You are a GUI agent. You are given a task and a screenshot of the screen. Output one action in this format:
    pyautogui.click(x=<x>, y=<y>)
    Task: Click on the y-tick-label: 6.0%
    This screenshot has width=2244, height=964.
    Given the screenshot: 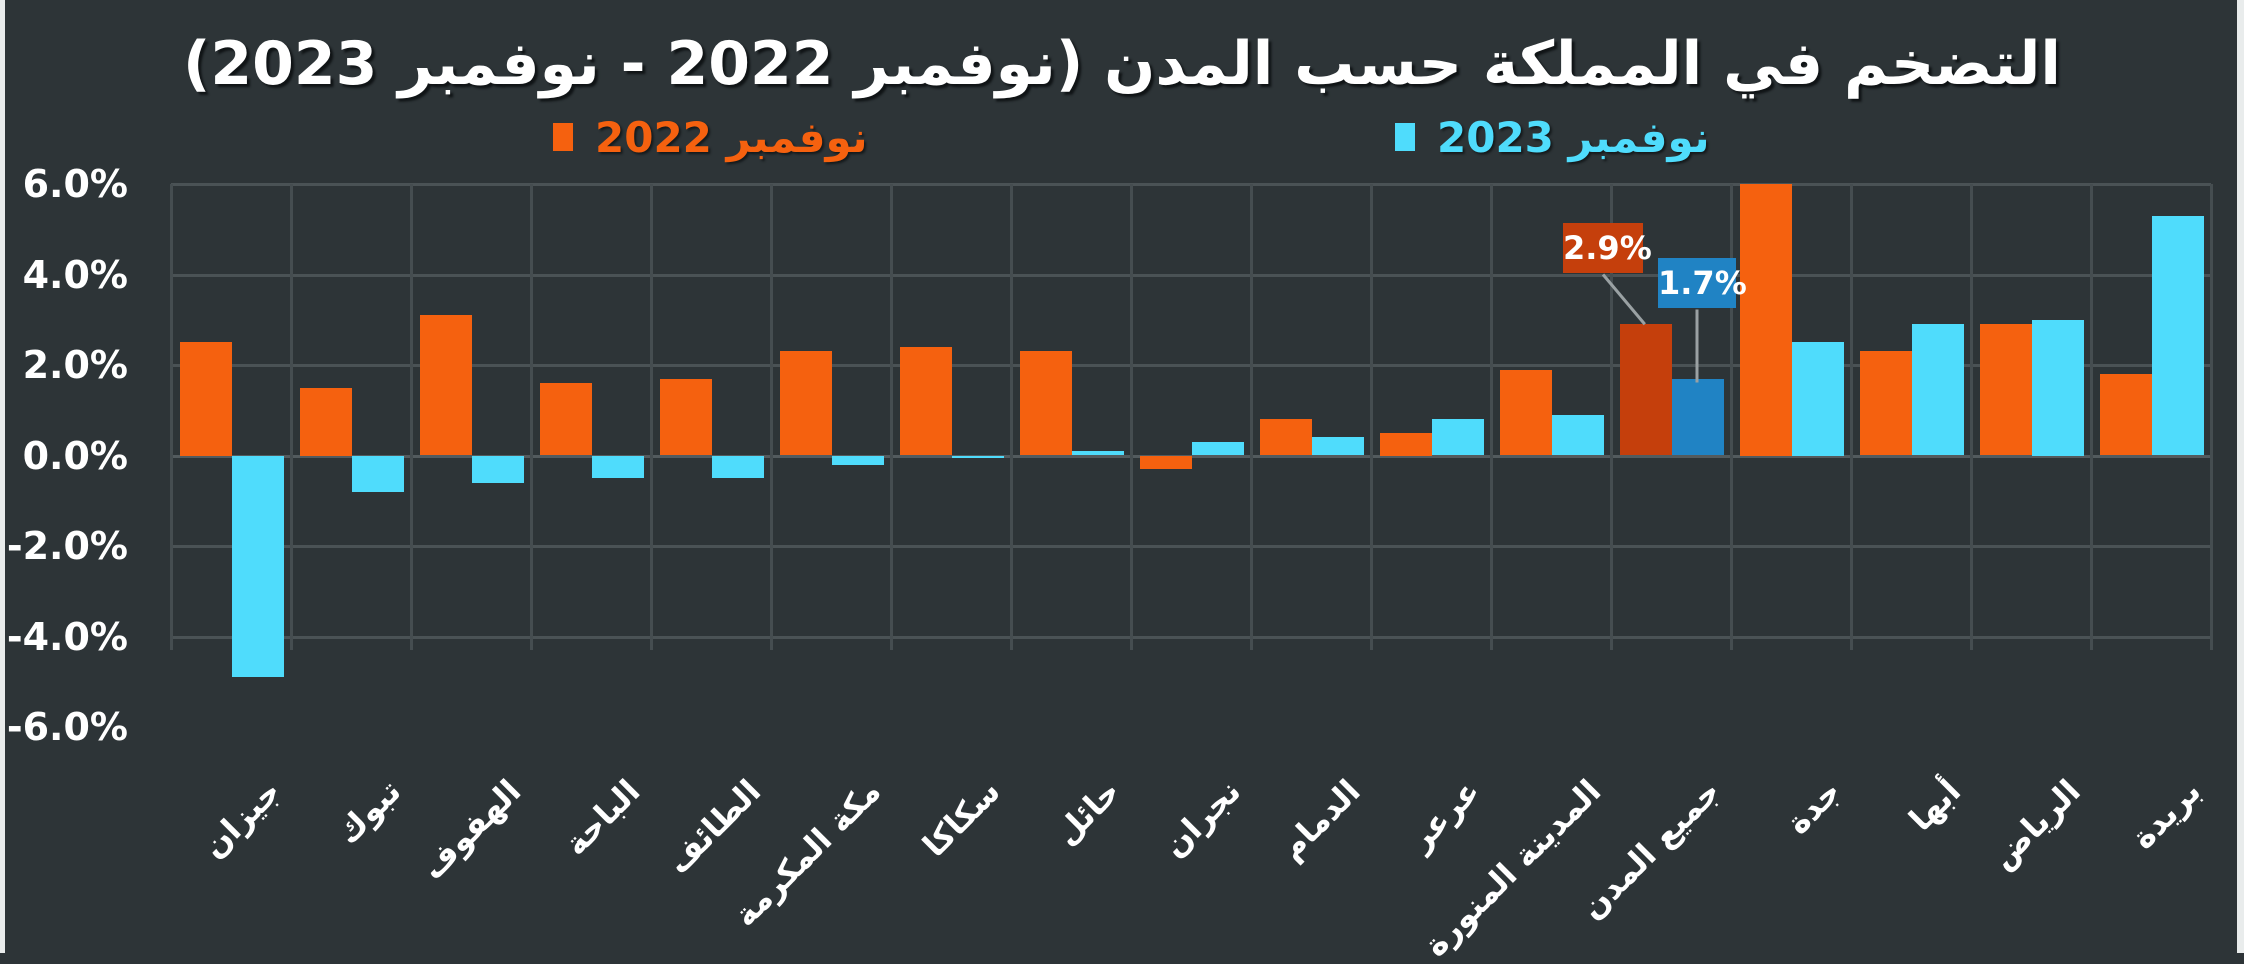 What is the action you would take?
    pyautogui.click(x=75, y=184)
    